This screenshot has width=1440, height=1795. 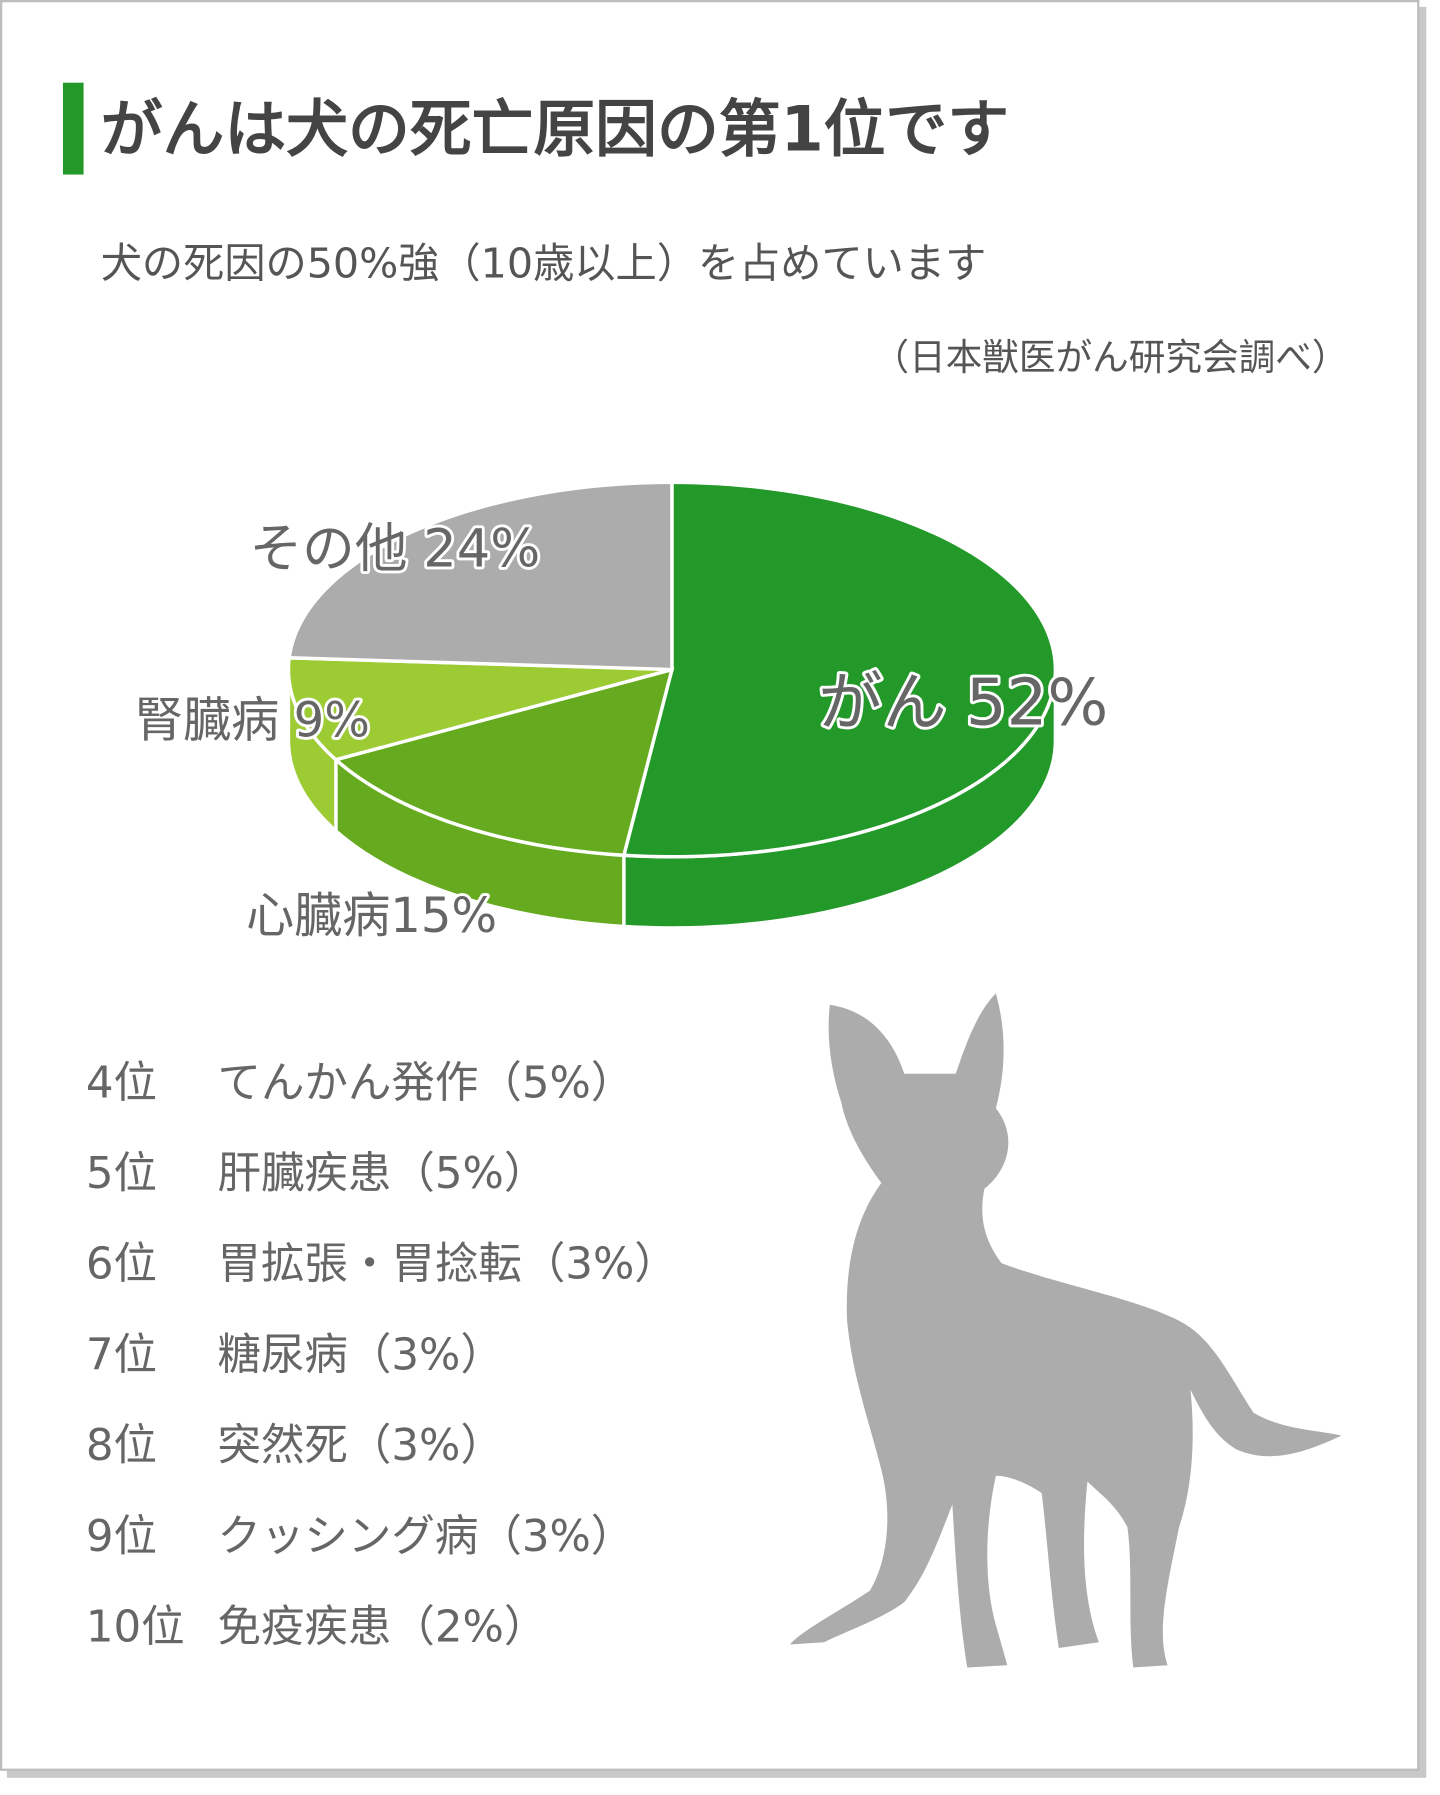 What do you see at coordinates (1065, 1330) in the screenshot?
I see `dog-silhouette` at bounding box center [1065, 1330].